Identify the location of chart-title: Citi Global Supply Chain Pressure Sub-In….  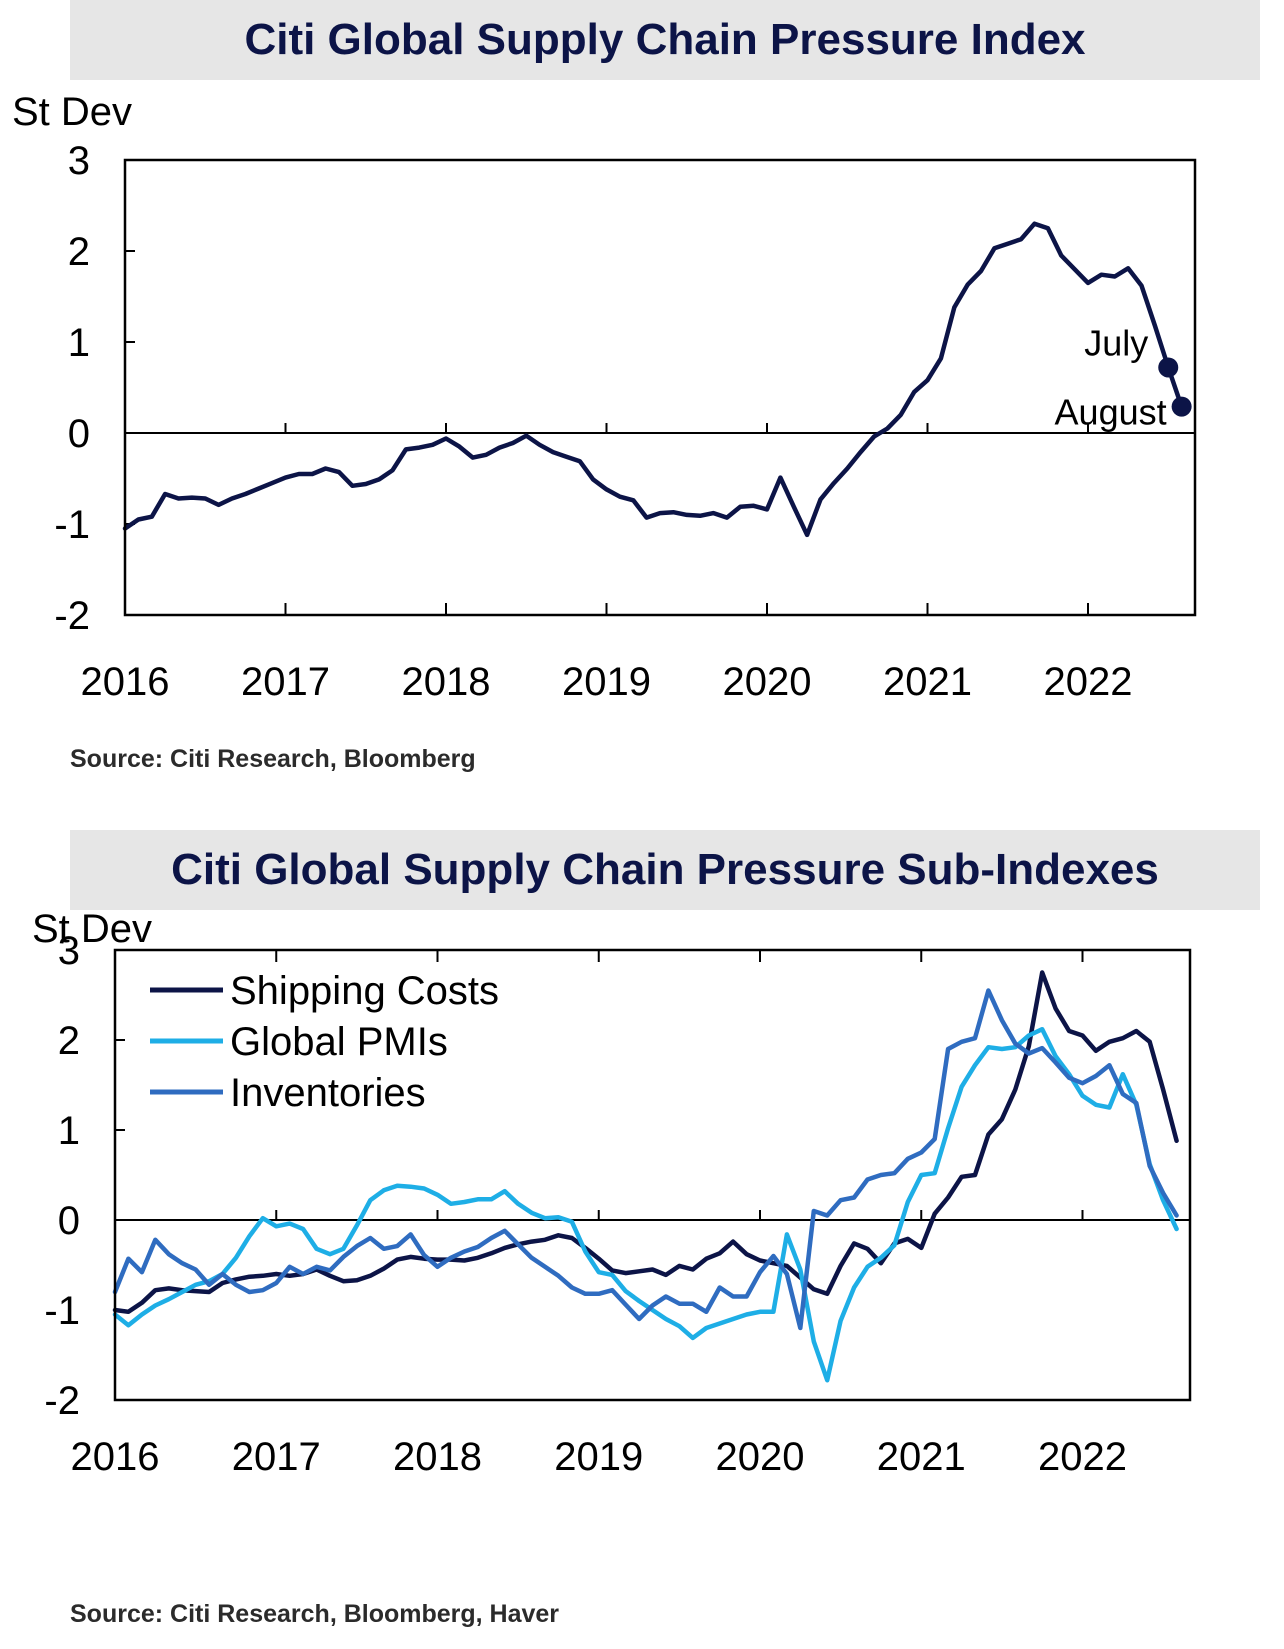
(665, 869).